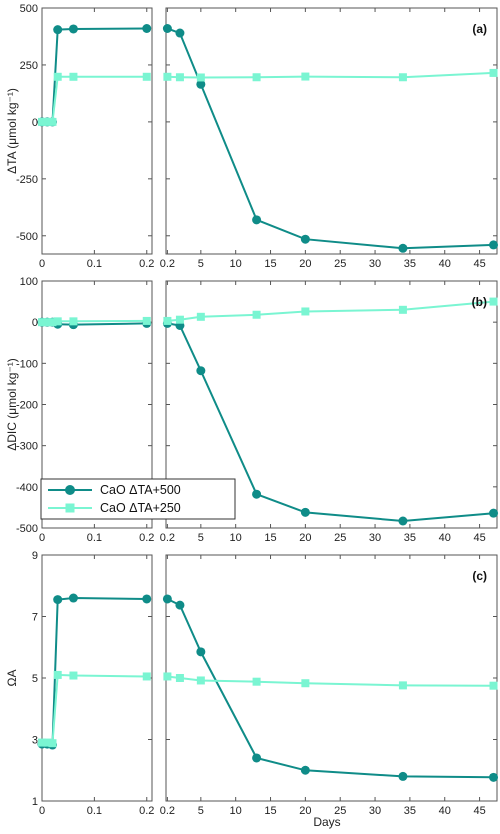 This screenshot has width=500, height=834. I want to click on axes-frame, so click(97, 131).